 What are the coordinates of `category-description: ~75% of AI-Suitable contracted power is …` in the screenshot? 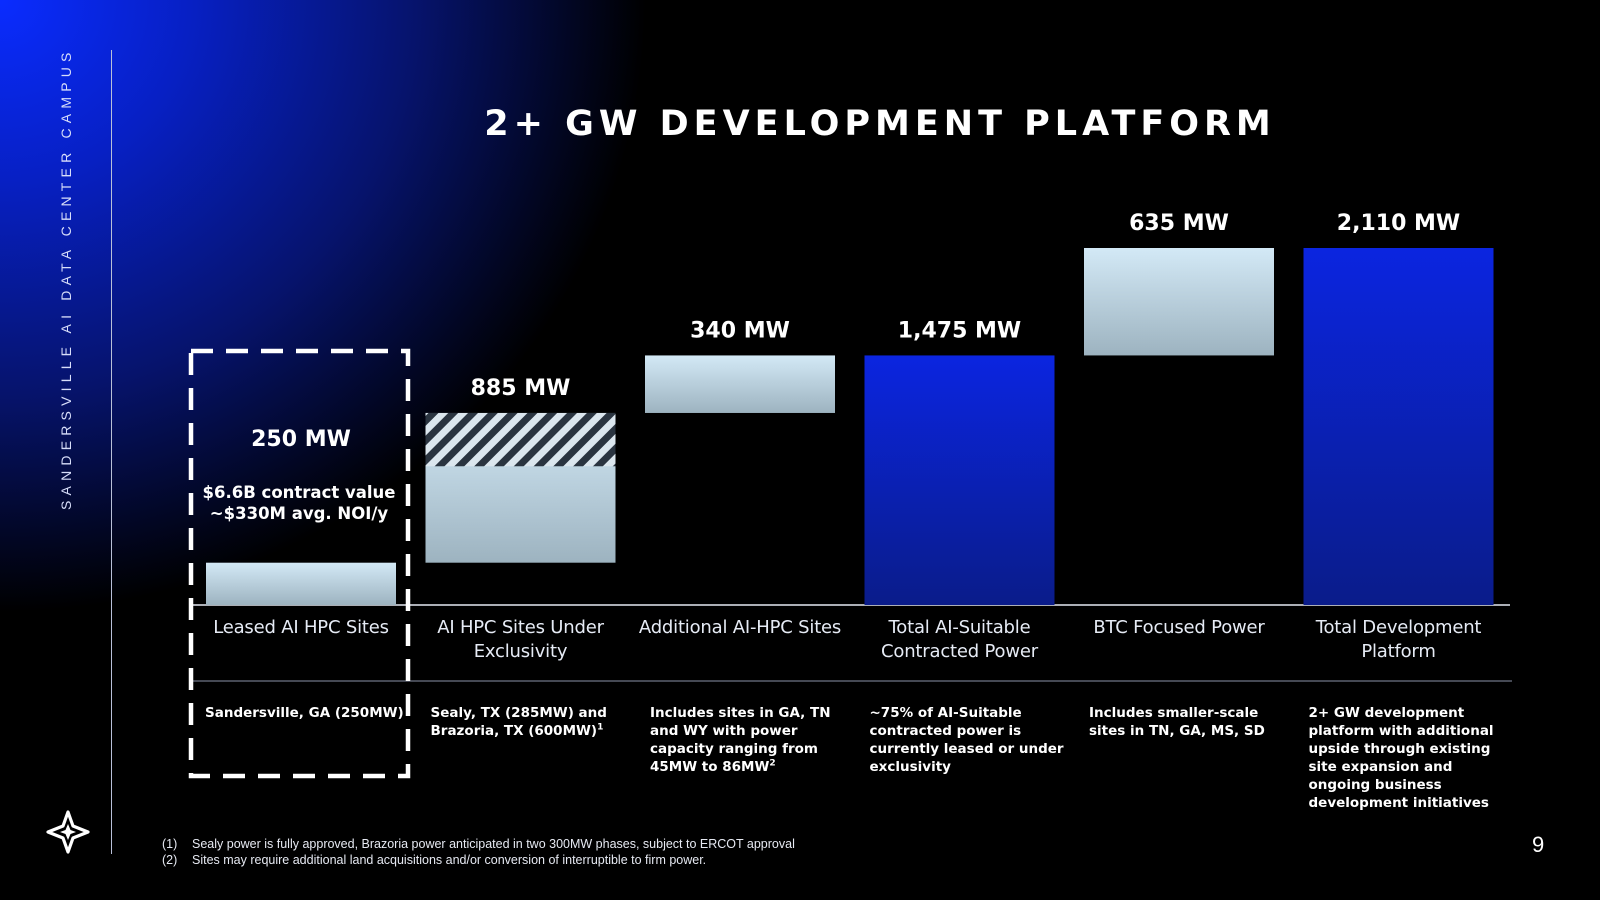 It's located at (966, 740).